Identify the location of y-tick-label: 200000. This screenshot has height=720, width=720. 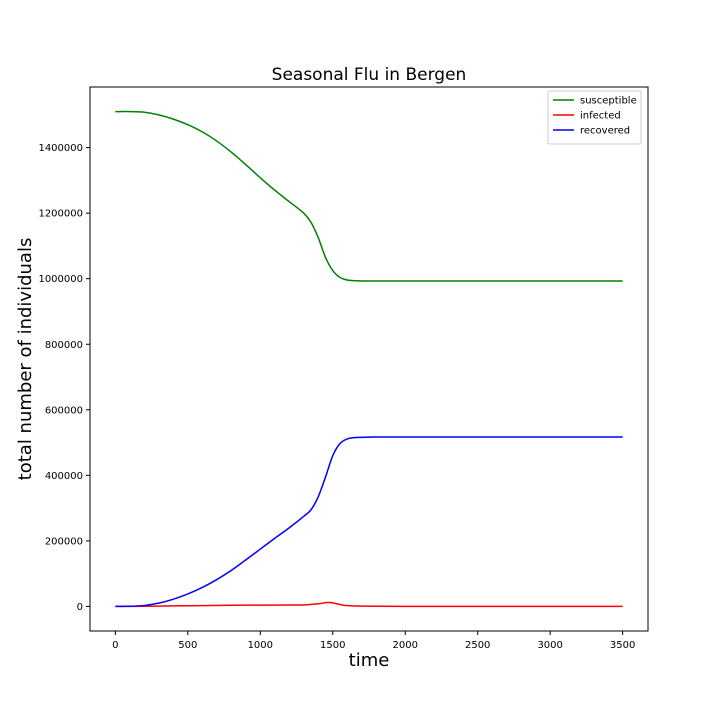
(64, 541).